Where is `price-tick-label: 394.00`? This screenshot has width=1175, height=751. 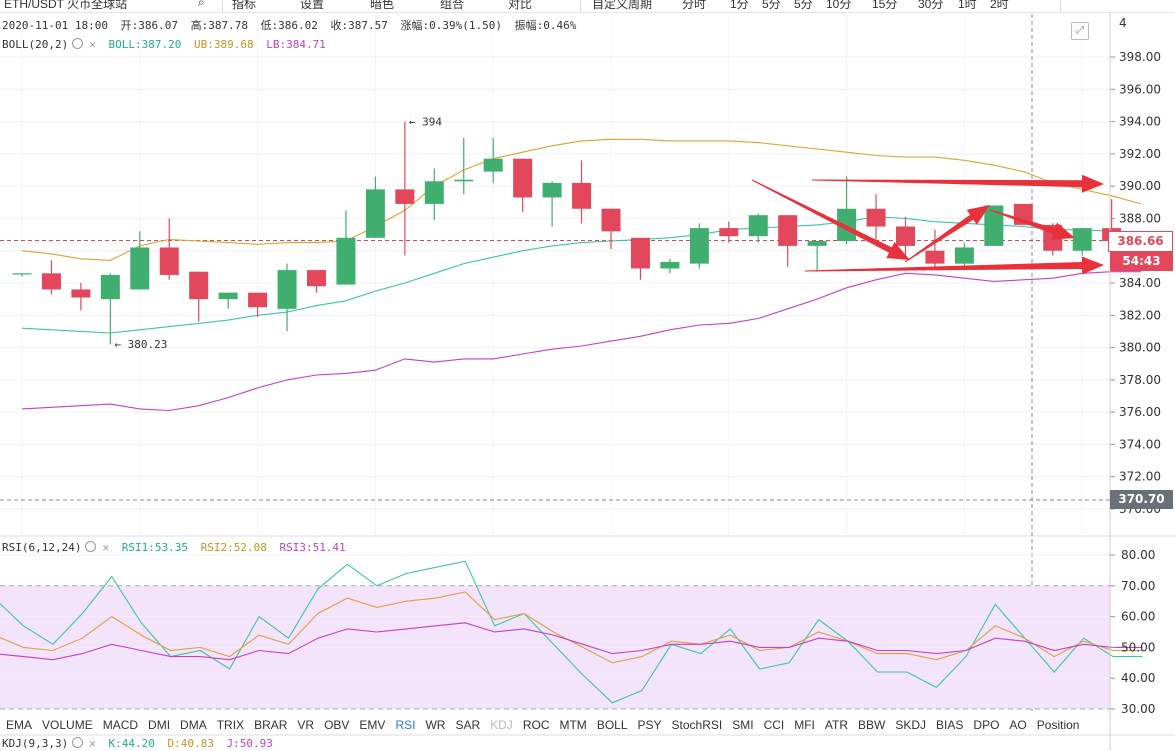 price-tick-label: 394.00 is located at coordinates (1140, 122).